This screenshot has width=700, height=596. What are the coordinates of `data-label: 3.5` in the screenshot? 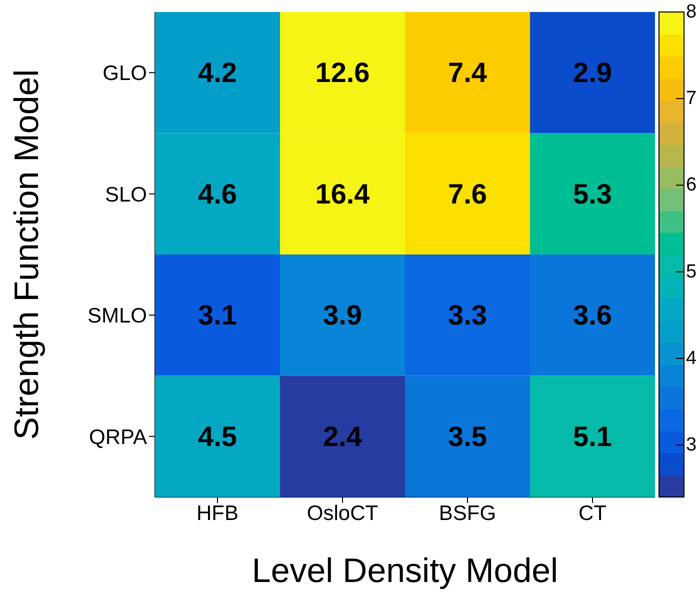 It's located at (467, 436).